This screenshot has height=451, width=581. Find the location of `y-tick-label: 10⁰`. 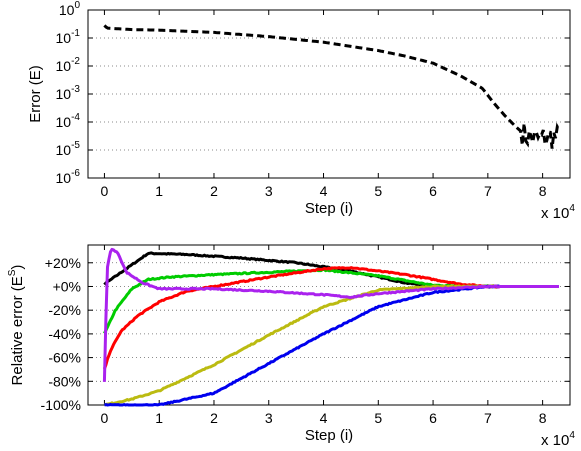

y-tick-label: 10⁰ is located at coordinates (70, 9).